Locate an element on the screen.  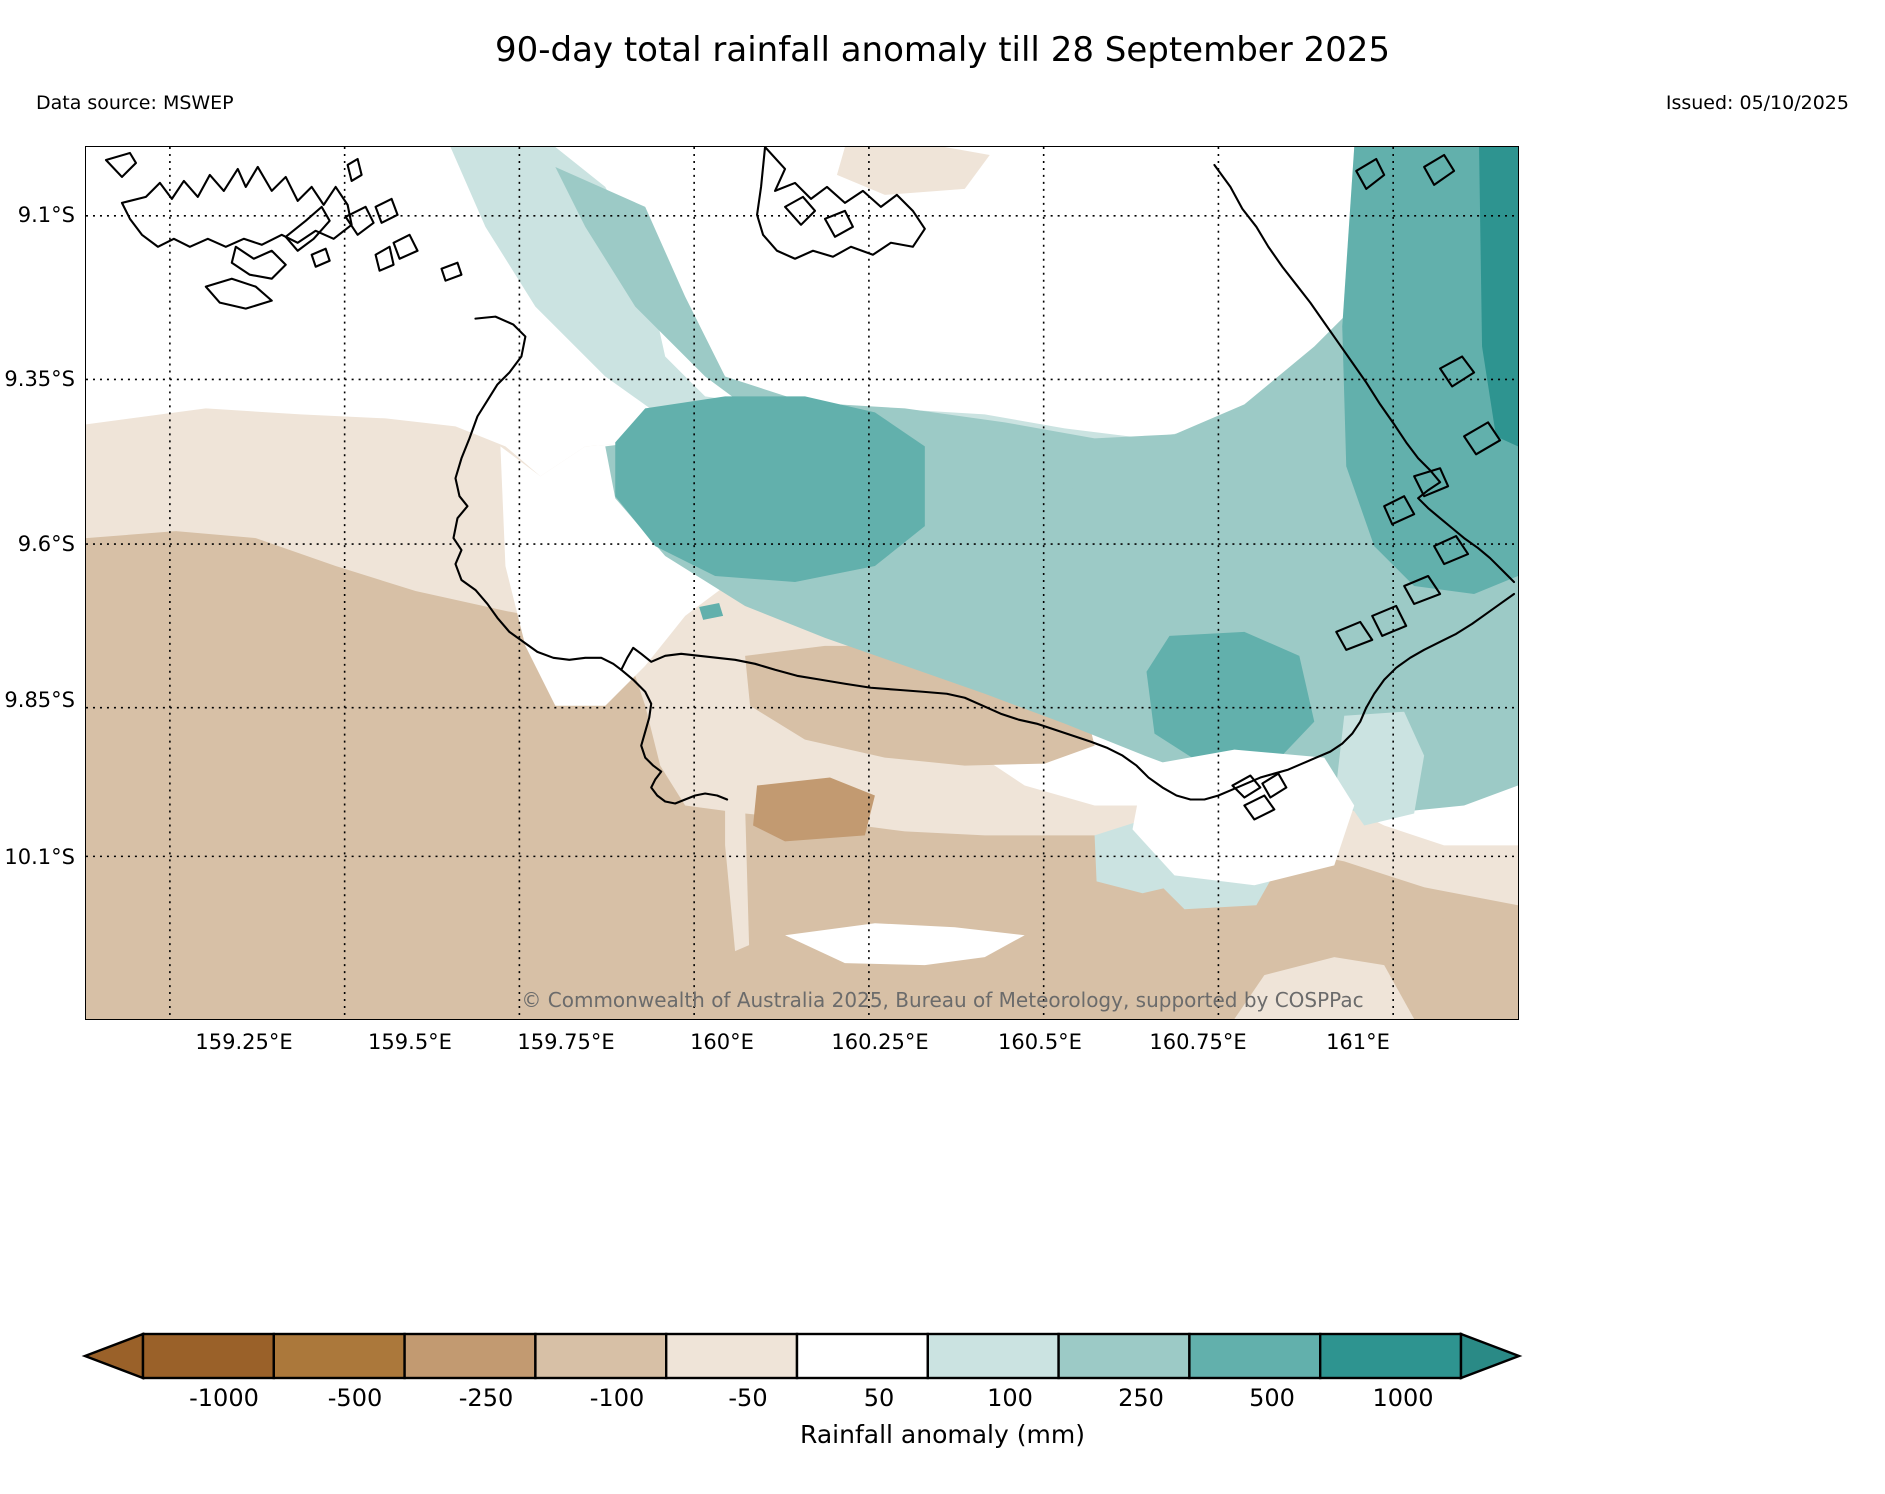
colorbar-tick-0: -1000 is located at coordinates (224, 1398).